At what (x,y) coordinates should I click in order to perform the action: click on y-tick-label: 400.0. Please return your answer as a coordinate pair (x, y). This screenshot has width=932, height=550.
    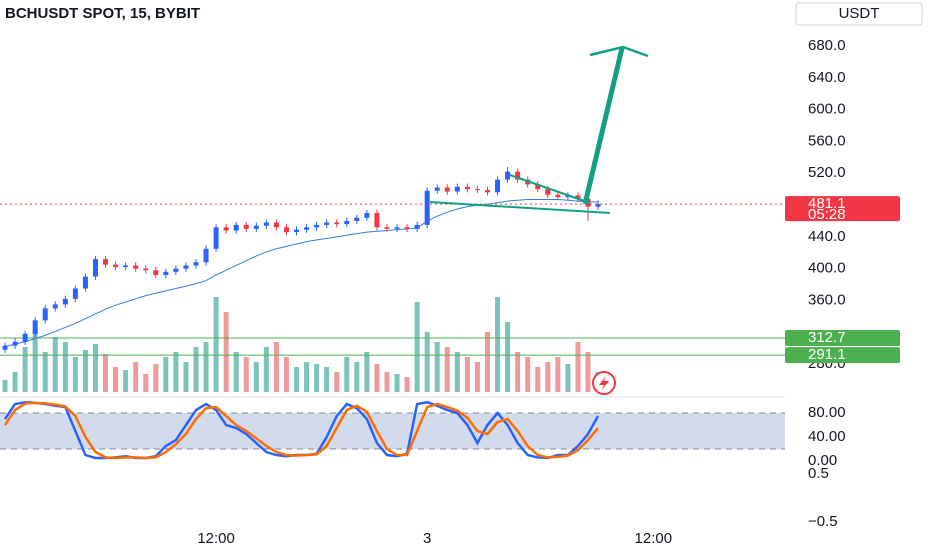
    Looking at the image, I should click on (827, 268).